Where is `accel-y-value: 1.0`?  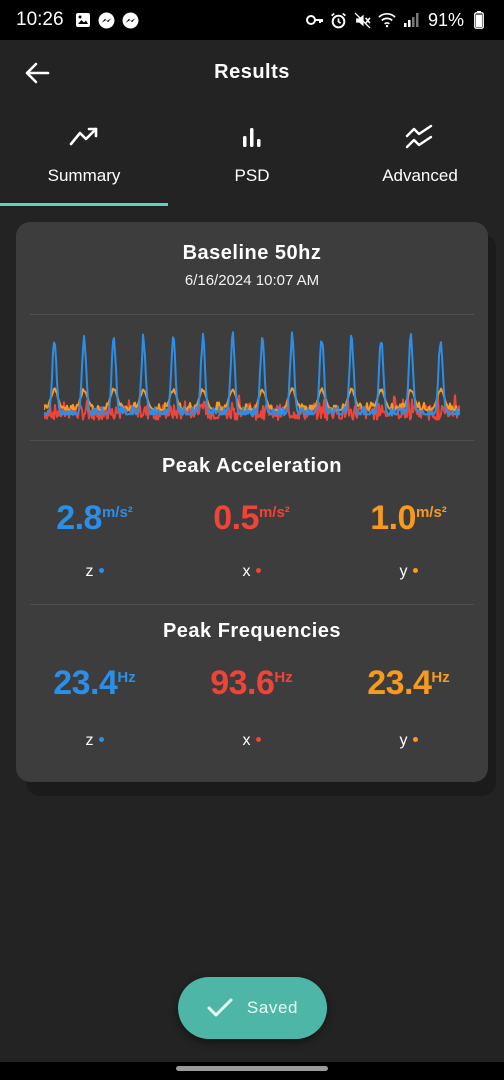
accel-y-value: 1.0 is located at coordinates (393, 518).